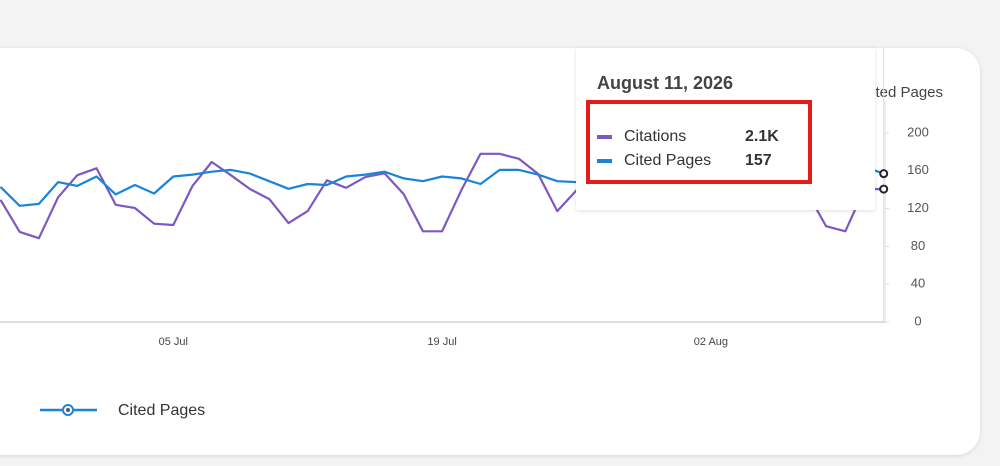  What do you see at coordinates (902, 92) in the screenshot?
I see `axis-title: Cited Pages` at bounding box center [902, 92].